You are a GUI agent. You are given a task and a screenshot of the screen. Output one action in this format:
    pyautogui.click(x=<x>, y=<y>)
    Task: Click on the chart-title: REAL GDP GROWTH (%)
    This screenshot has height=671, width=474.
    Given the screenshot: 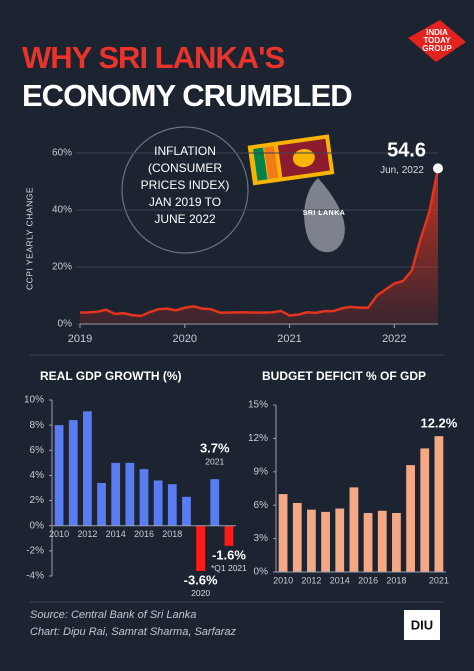 What is the action you would take?
    pyautogui.click(x=111, y=376)
    